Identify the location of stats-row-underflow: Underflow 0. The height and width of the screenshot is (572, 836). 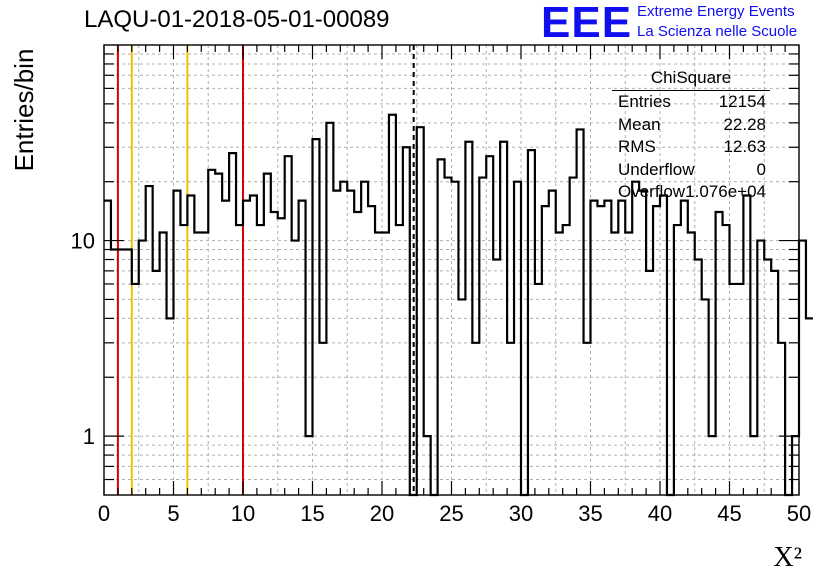
(691, 170).